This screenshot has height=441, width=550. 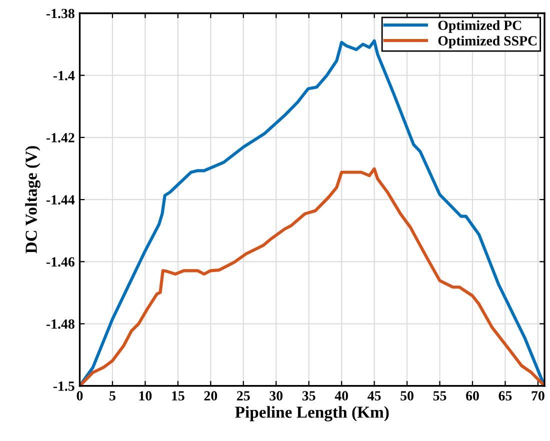 I want to click on y-tick-label: -1.48, so click(x=60, y=324).